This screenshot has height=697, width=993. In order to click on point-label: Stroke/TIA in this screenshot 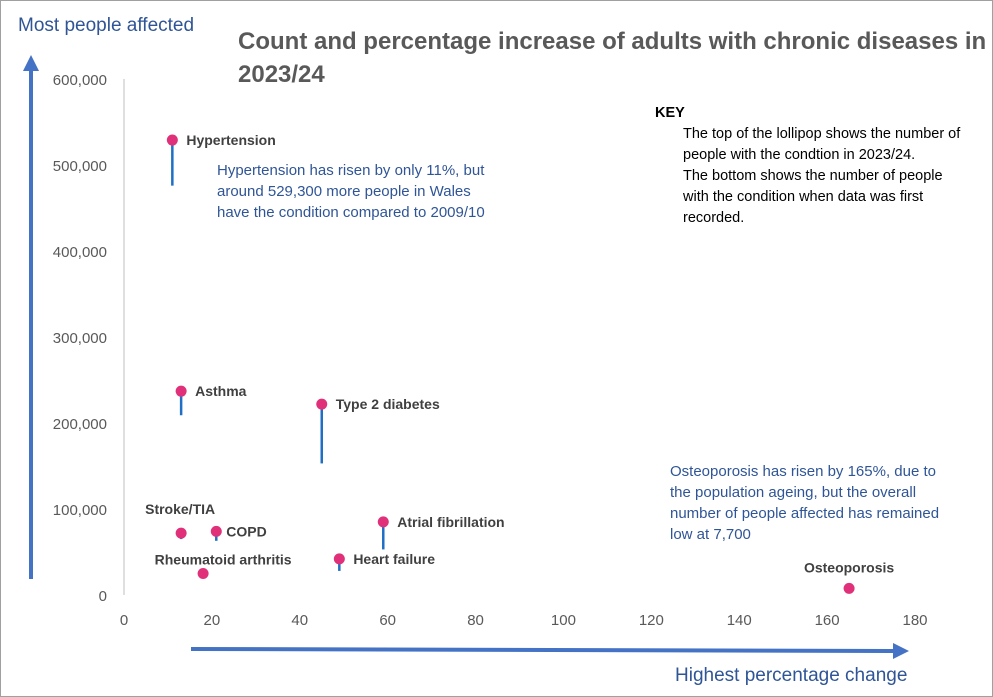, I will do `click(180, 509)`.